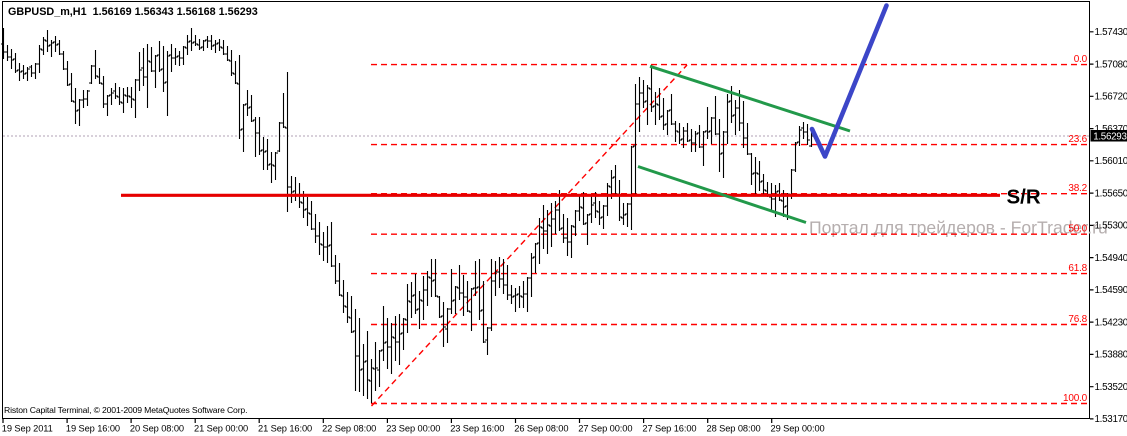 The height and width of the screenshot is (436, 1127). I want to click on svg-text: 19 Sep 16:00, so click(93, 429).